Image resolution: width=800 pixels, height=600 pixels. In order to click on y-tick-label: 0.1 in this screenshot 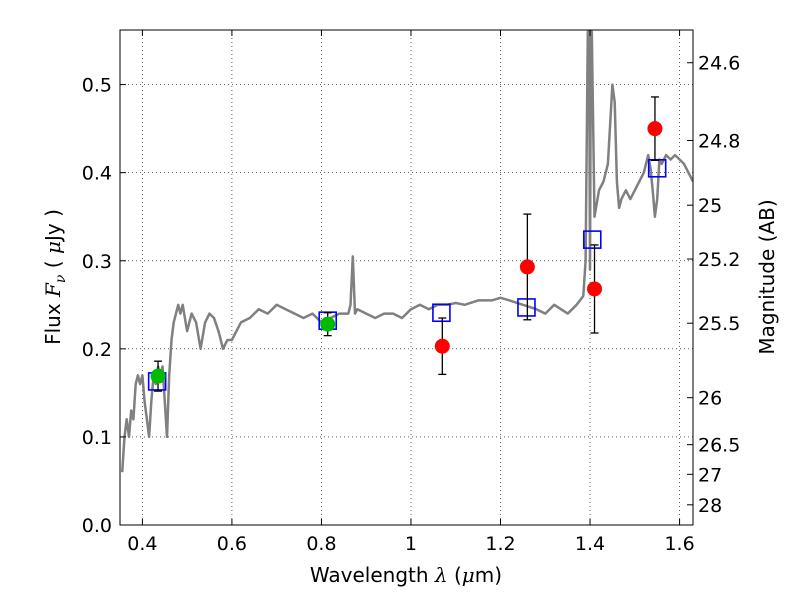, I will do `click(97, 438)`.